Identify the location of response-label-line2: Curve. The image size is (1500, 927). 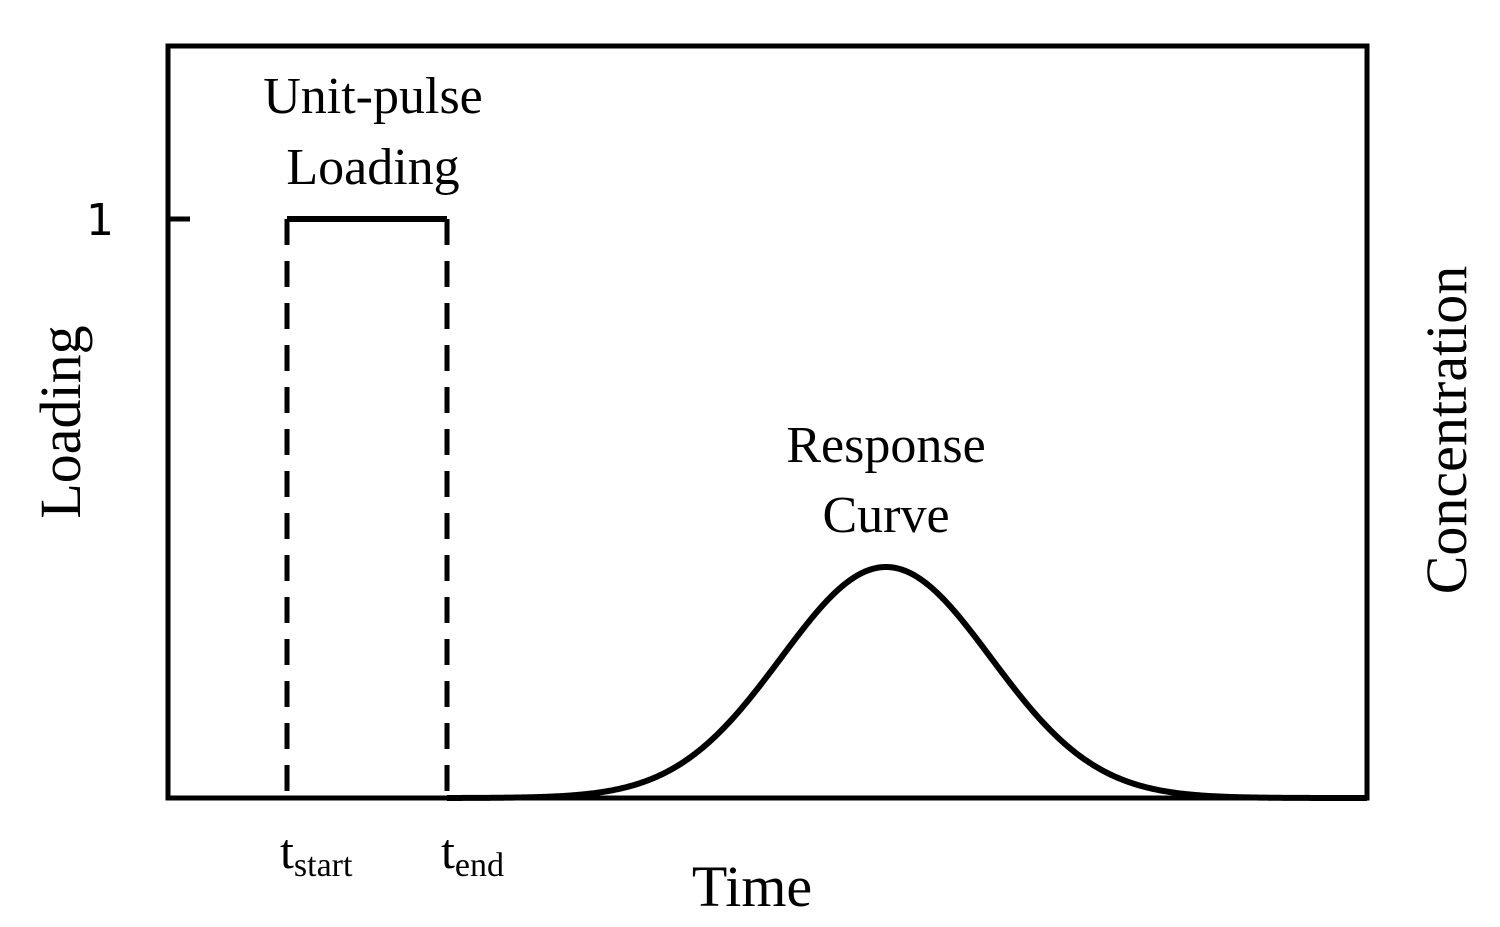
(885, 515).